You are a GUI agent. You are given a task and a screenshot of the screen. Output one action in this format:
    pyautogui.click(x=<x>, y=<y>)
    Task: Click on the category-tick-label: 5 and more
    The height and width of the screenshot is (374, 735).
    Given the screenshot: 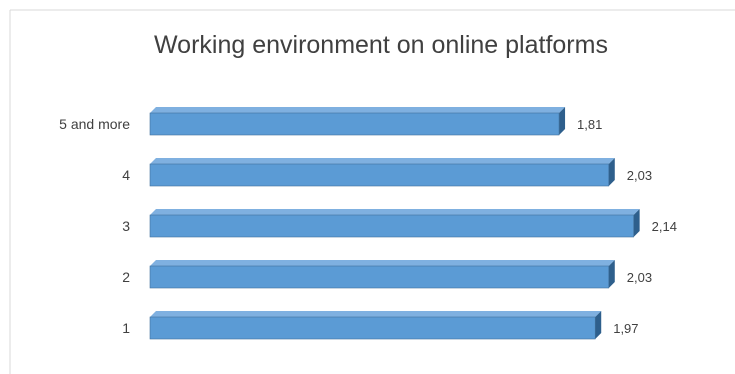 What is the action you would take?
    pyautogui.click(x=94, y=124)
    